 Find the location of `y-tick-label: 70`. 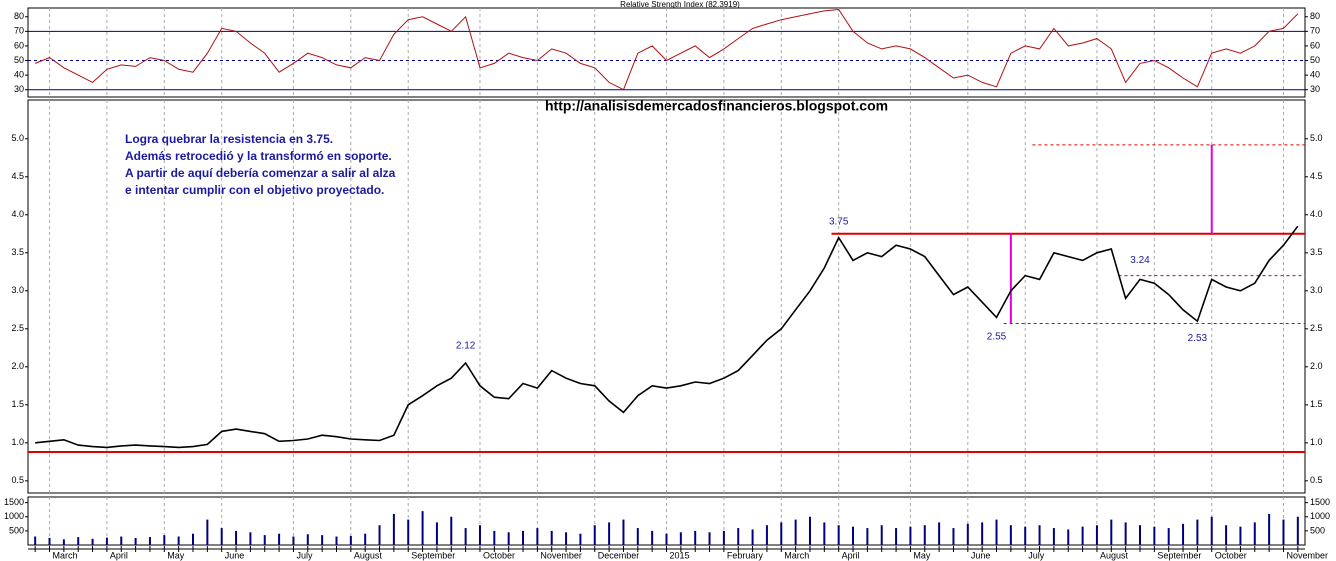

y-tick-label: 70 is located at coordinates (1315, 31).